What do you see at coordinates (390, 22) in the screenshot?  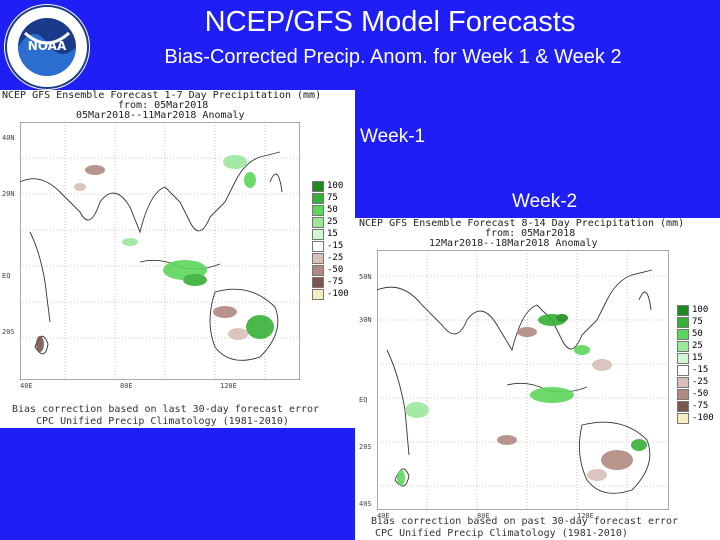 I see `slide-title: NCEP/GFS Model Forecasts` at bounding box center [390, 22].